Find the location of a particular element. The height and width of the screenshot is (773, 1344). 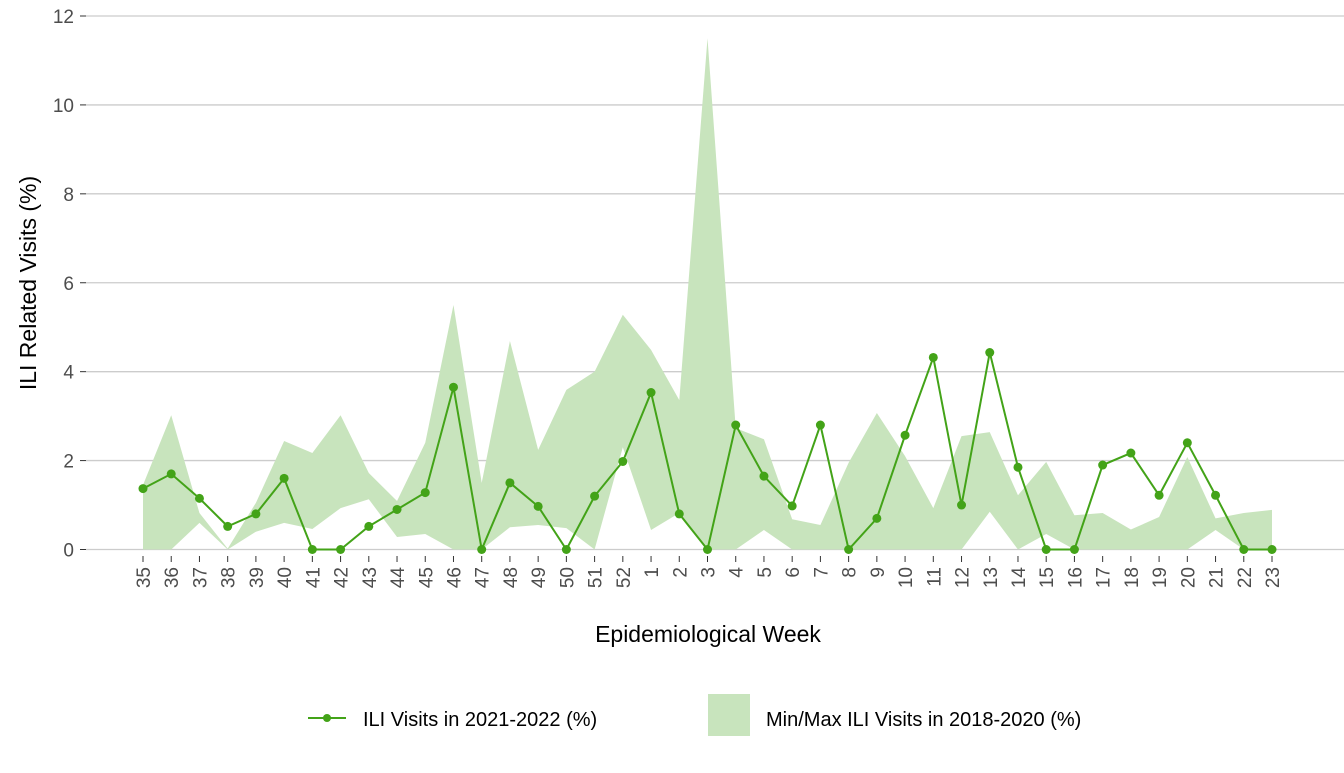

y-tick-label: 12 is located at coordinates (63, 17).